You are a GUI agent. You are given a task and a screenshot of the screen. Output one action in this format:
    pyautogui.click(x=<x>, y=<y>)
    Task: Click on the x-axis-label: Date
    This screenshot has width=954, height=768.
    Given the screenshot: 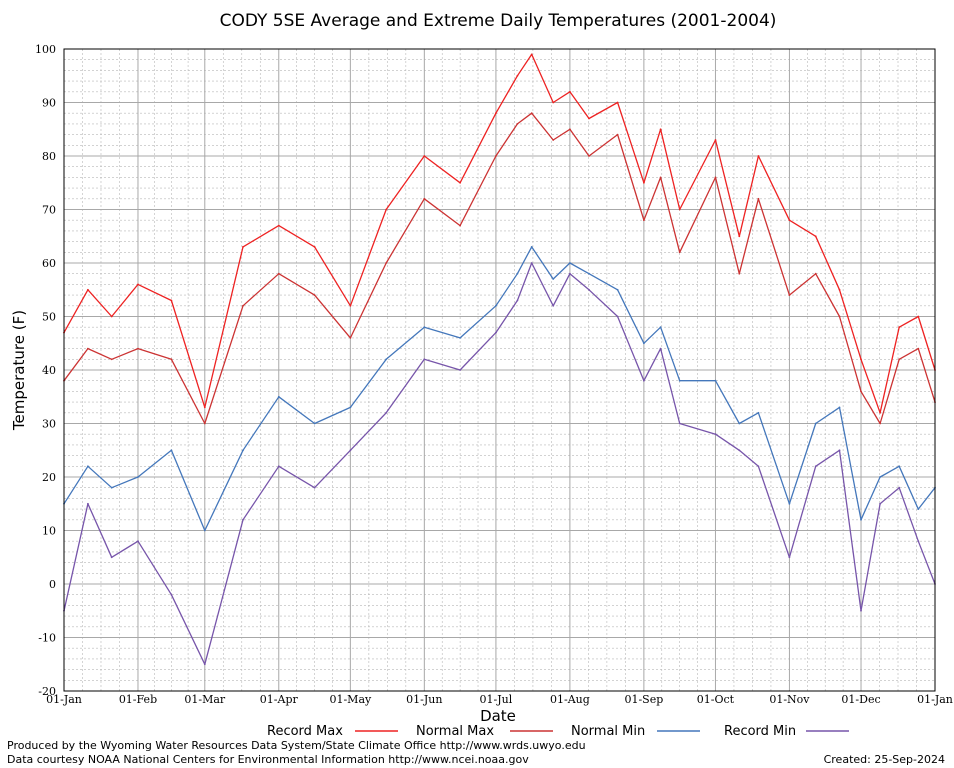 What is the action you would take?
    pyautogui.click(x=498, y=716)
    